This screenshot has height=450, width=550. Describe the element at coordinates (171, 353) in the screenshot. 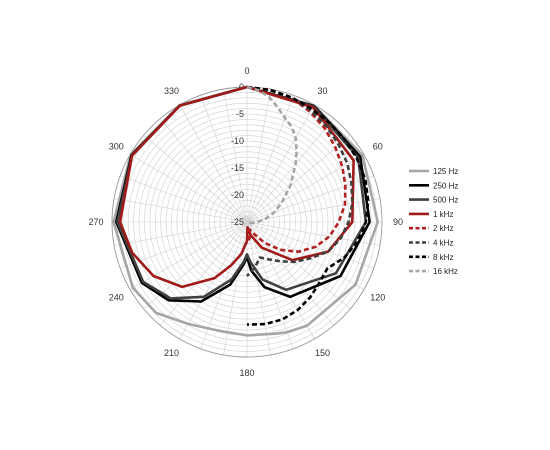

I see `angle-tick-label: 210` at that location.